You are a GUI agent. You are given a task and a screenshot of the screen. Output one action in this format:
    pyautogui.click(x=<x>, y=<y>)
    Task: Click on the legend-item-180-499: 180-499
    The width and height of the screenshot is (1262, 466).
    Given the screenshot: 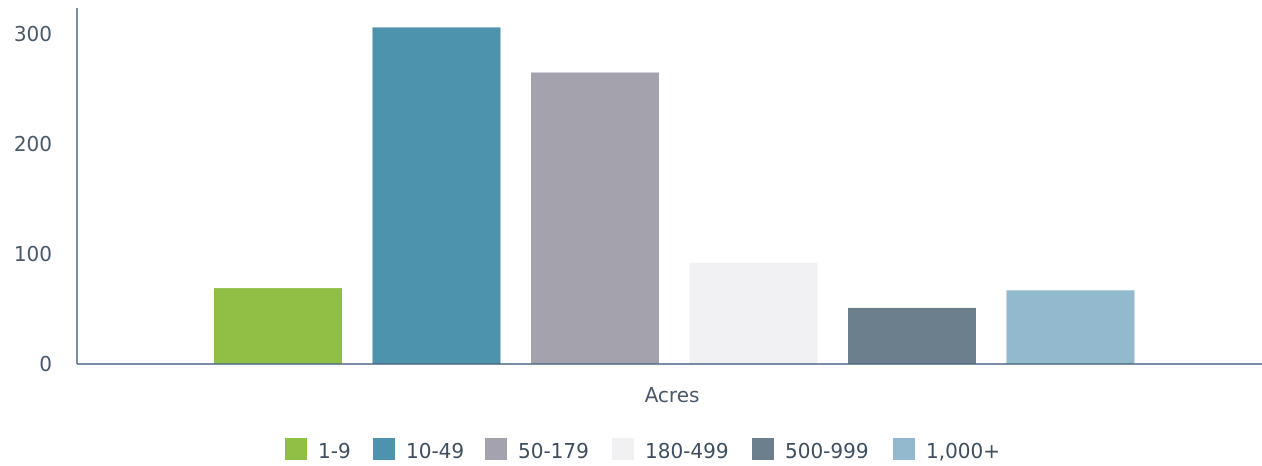 What is the action you would take?
    pyautogui.click(x=670, y=450)
    